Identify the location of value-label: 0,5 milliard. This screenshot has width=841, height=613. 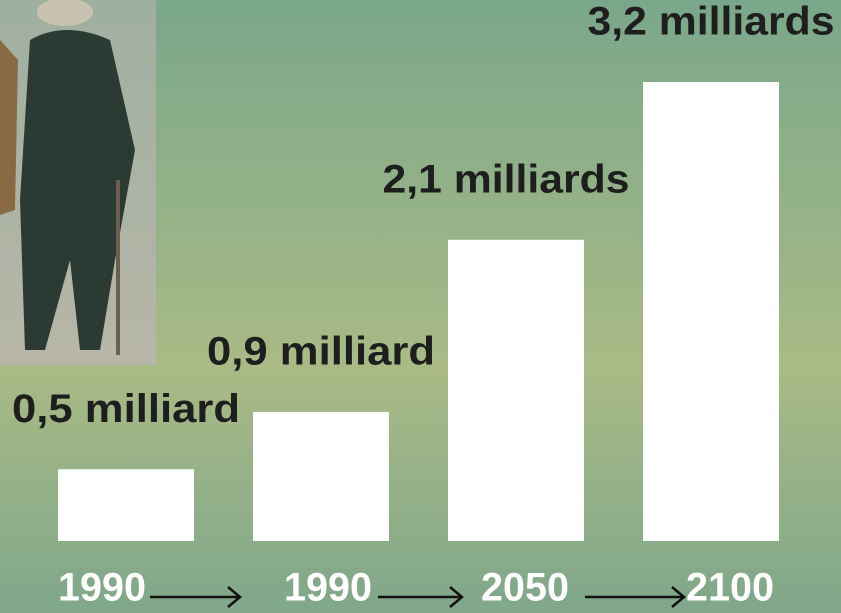
(126, 409).